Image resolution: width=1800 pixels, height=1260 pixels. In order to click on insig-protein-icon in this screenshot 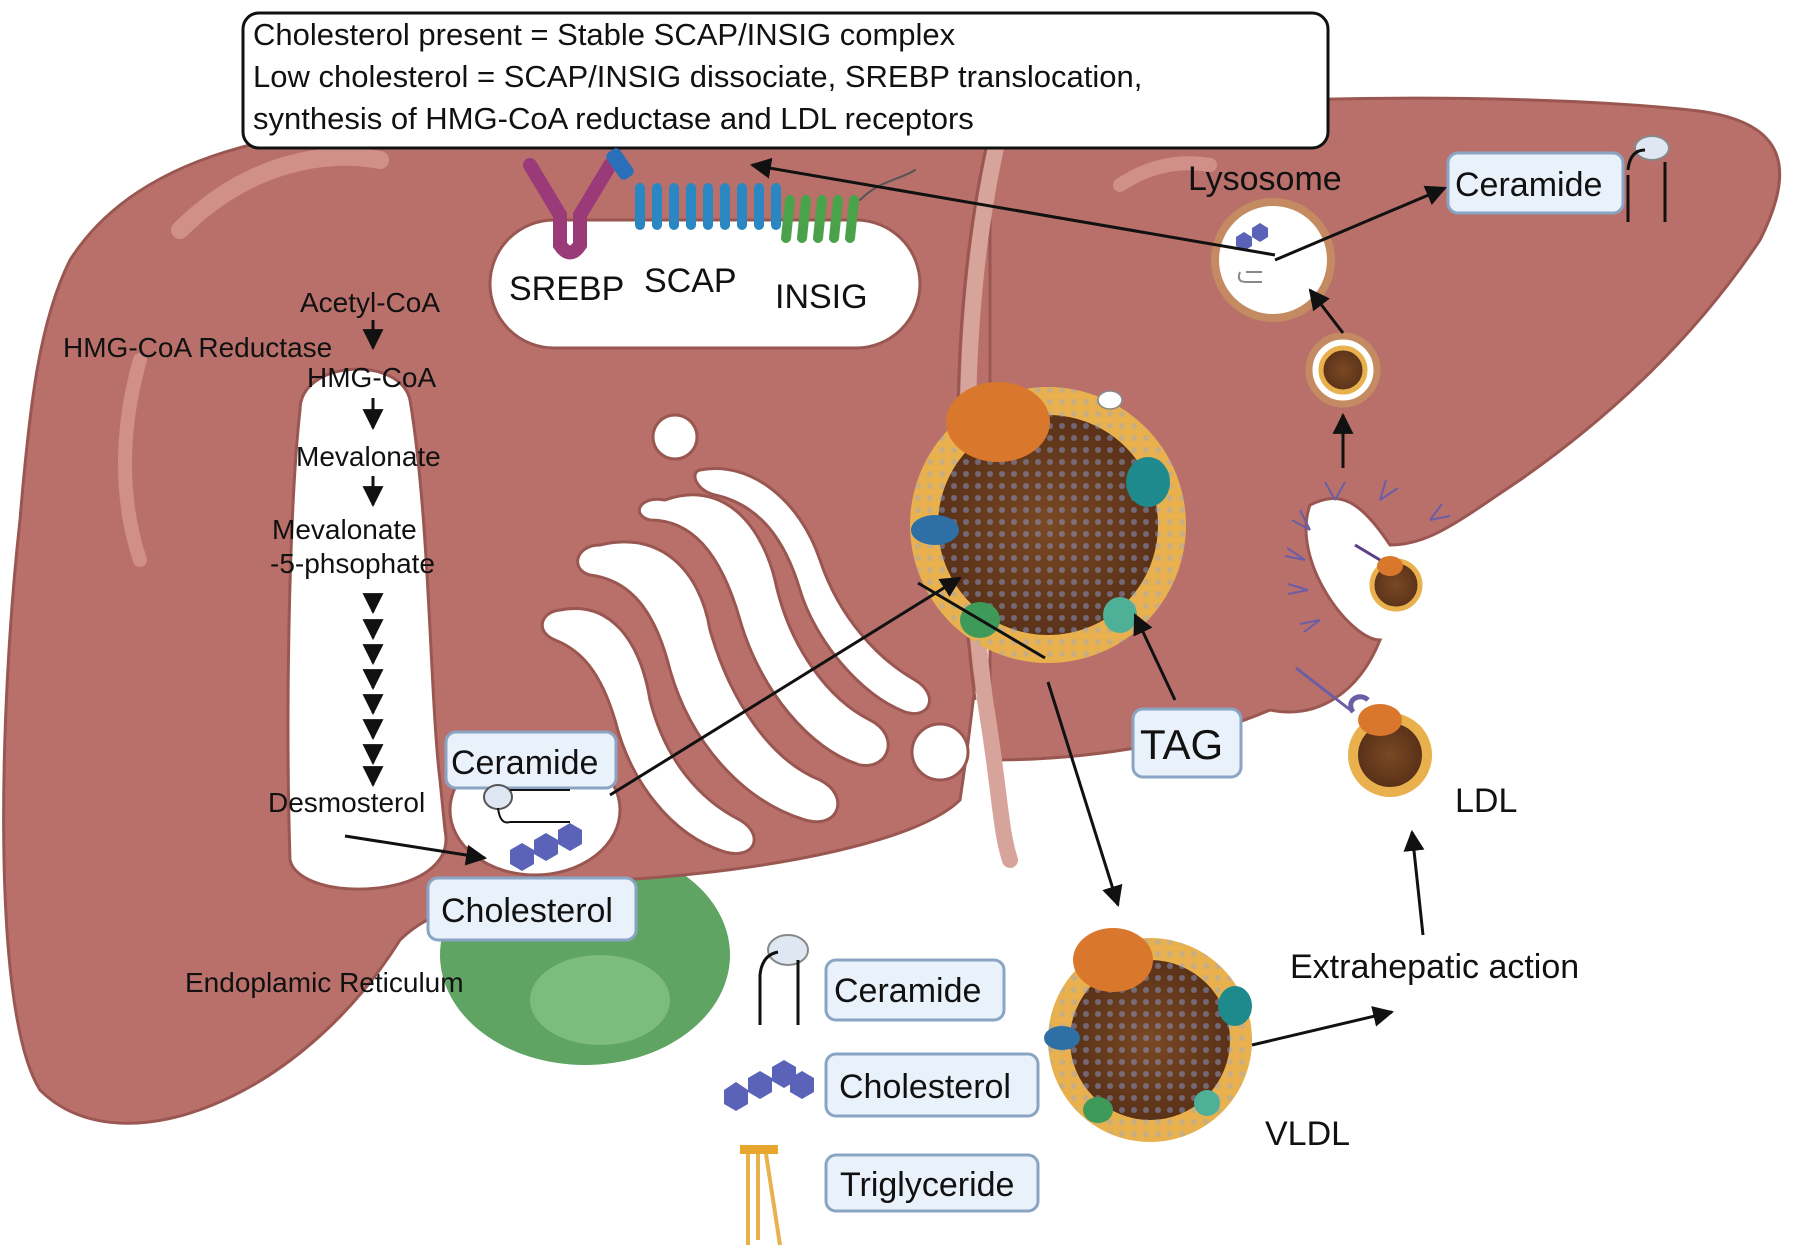, I will do `click(848, 206)`.